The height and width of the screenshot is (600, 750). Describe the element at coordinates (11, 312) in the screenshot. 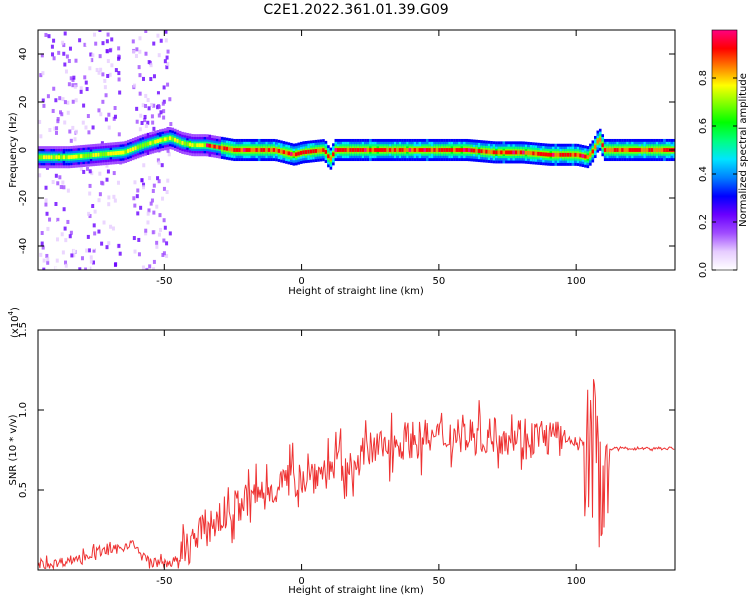

I see `snr-multiplier-exp: 4` at that location.